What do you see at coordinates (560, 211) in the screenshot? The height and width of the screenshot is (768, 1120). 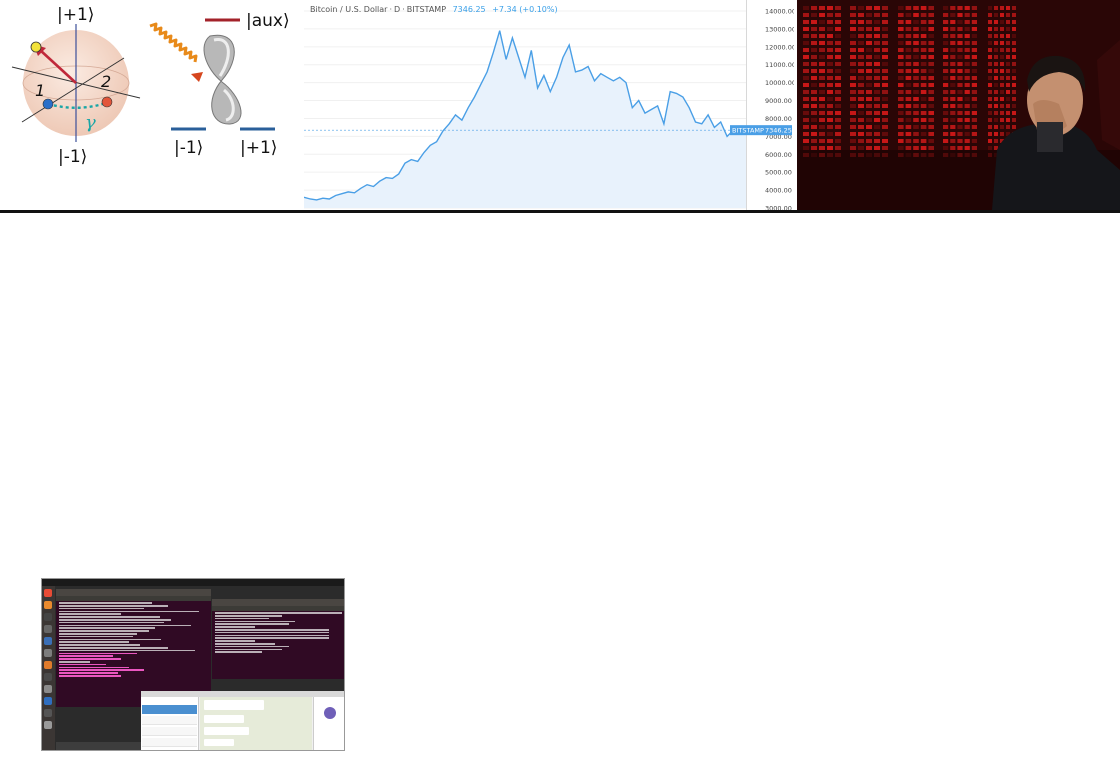 I see `divider-line` at bounding box center [560, 211].